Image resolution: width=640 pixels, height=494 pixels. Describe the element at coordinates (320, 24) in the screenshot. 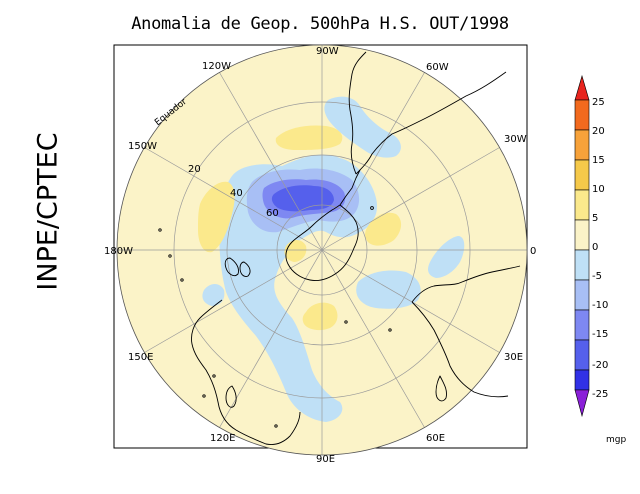

I see `map-title: Anomalia de Geop. 500hPa H.S. OUT/1998` at that location.